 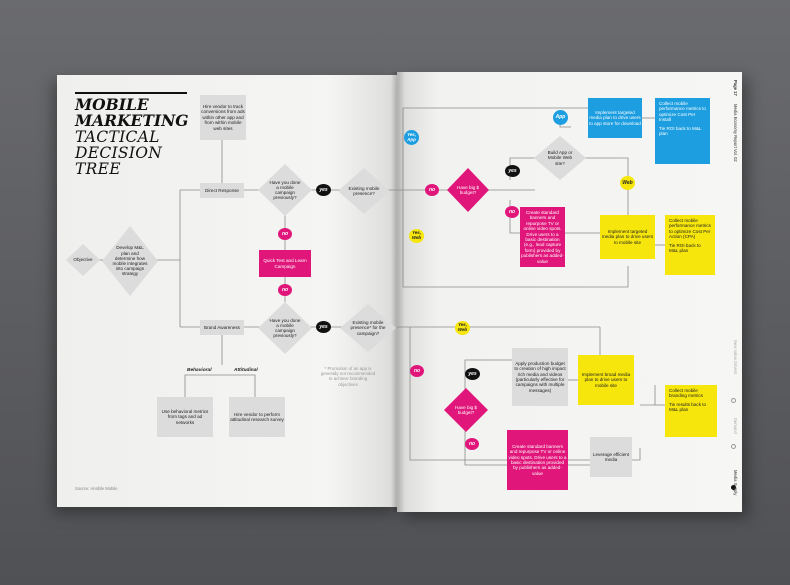 What do you see at coordinates (222, 327) in the screenshot?
I see `node-brand-awareness: Brand Awareness` at bounding box center [222, 327].